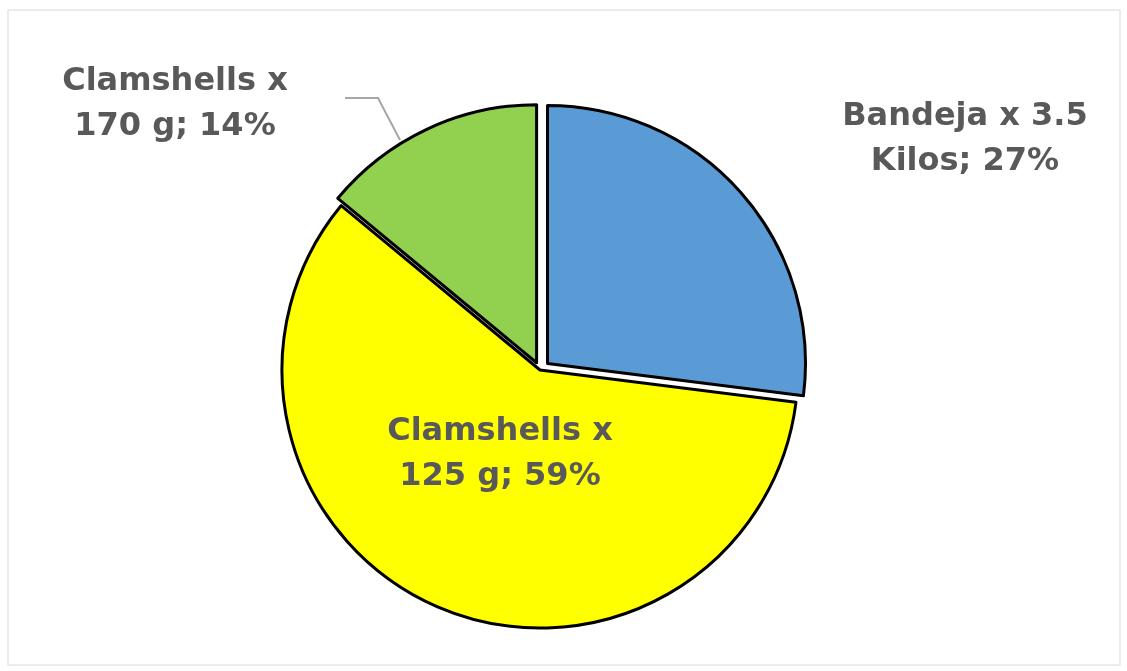 This screenshot has height=671, width=1127. I want to click on slice-label: Clamshells x 170 g; 14%, so click(175, 101).